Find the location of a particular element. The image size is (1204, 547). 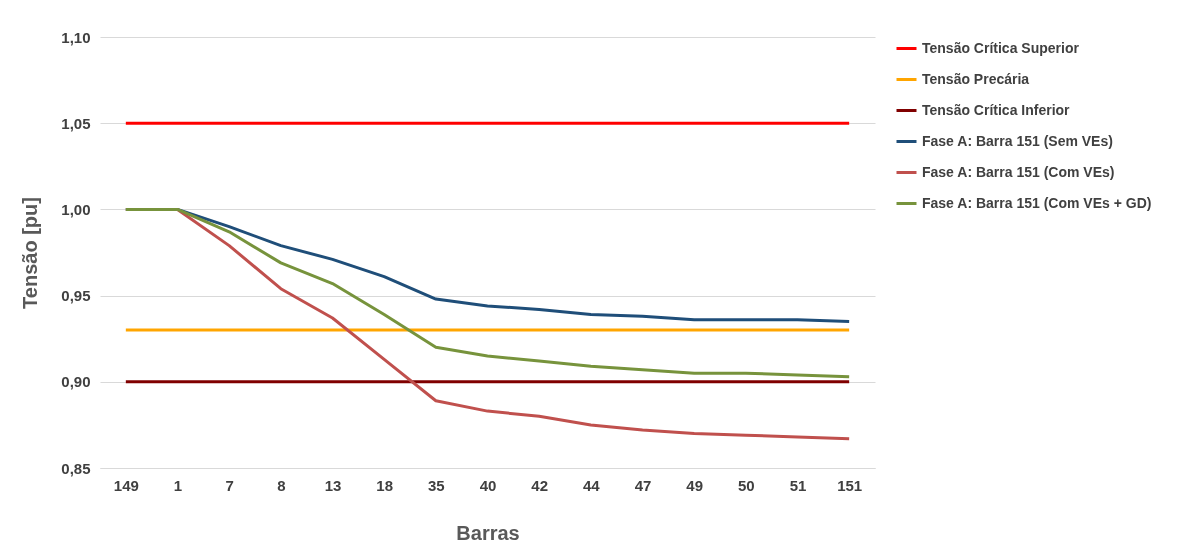

legend-label: Tensão Crítica Superior is located at coordinates (1001, 47).